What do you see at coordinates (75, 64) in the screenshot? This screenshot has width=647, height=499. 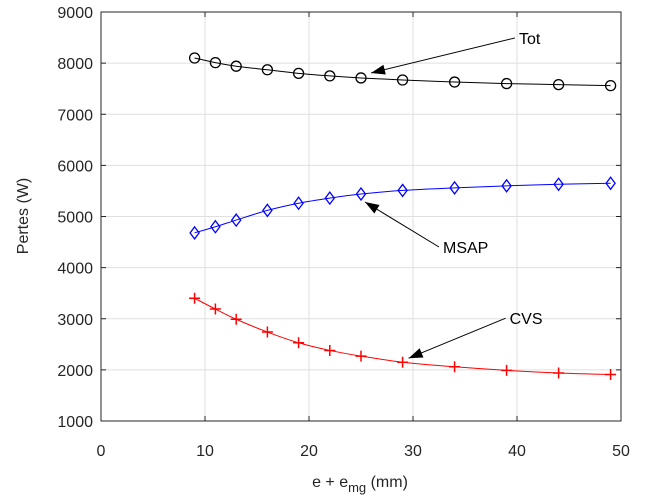 I see `y-tick-label: 8000` at bounding box center [75, 64].